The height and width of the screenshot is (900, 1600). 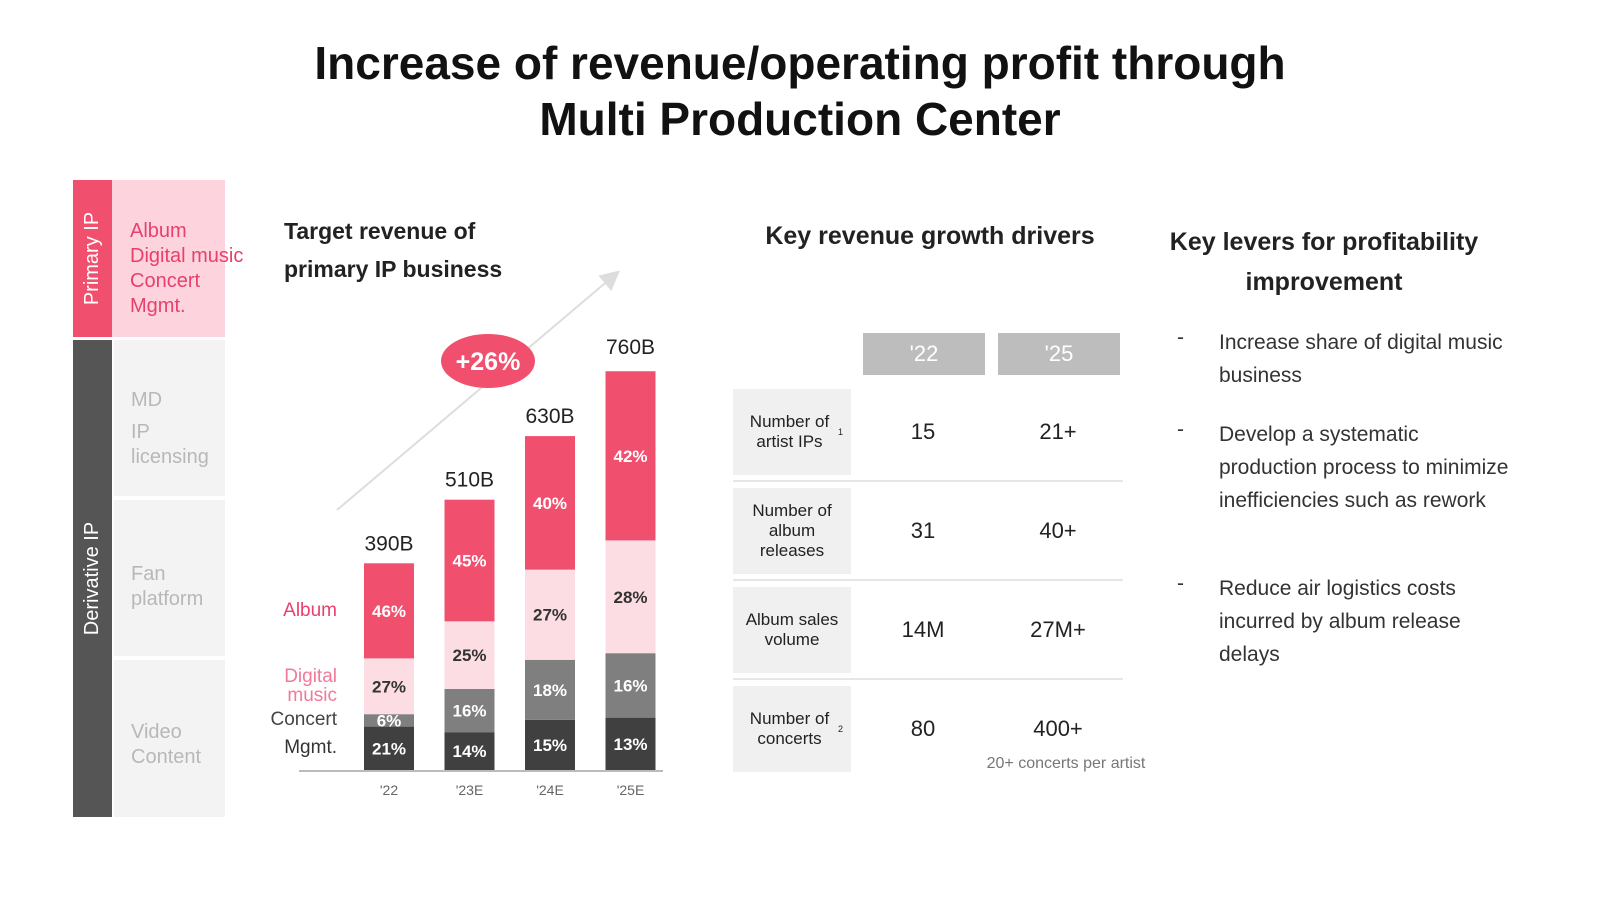 I want to click on row-label: Number of concerts 2, so click(x=792, y=729).